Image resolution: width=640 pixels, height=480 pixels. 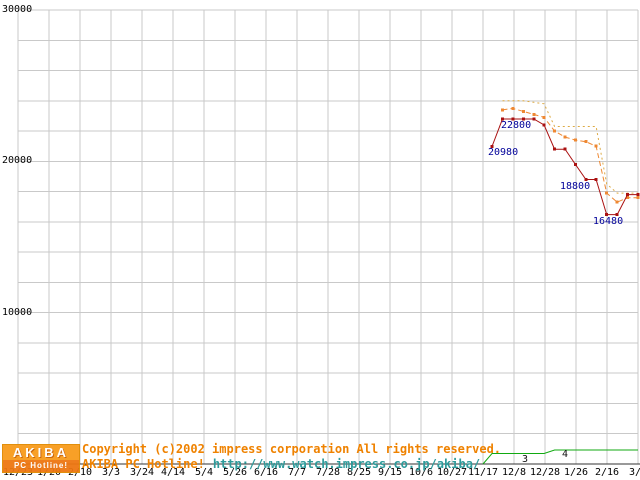 What do you see at coordinates (390, 472) in the screenshot?
I see `x-axis-label: 9/15` at bounding box center [390, 472].